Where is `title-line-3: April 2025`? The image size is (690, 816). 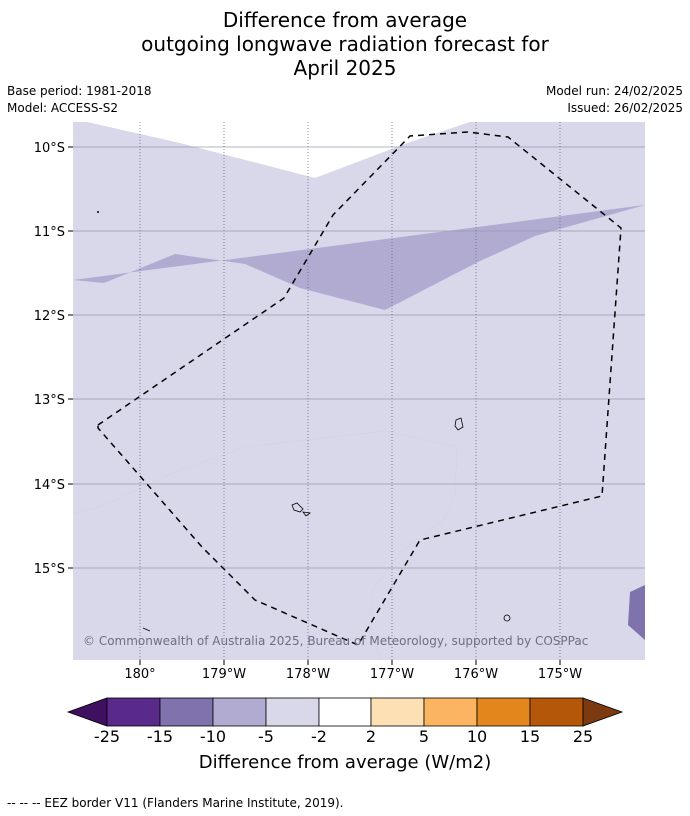
title-line-3: April 2025 is located at coordinates (345, 68).